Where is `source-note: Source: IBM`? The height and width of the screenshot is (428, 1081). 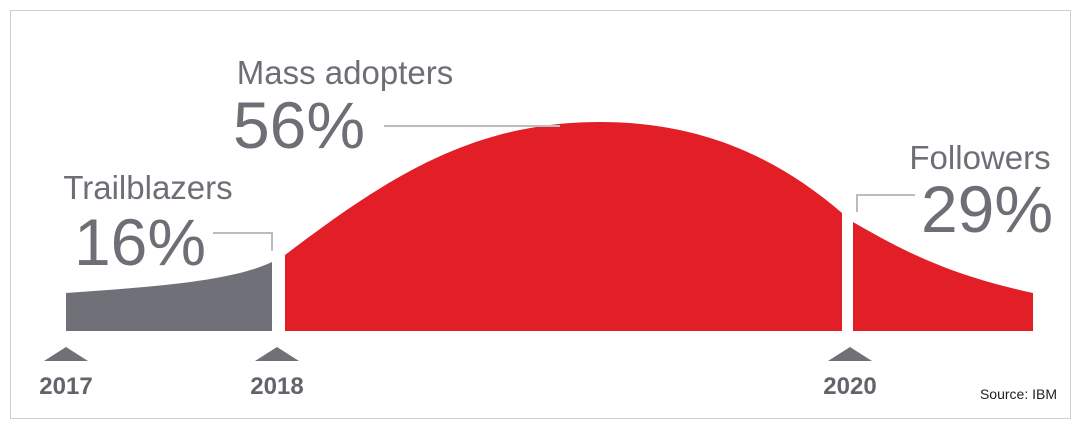 source-note: Source: IBM is located at coordinates (1018, 394).